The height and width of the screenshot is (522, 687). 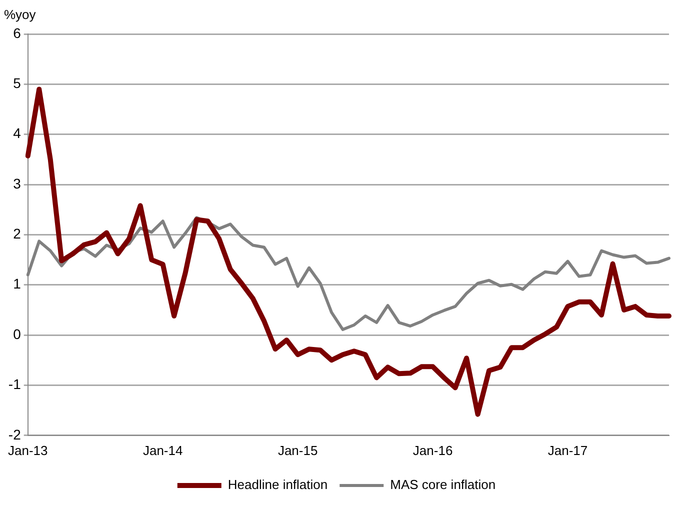 What do you see at coordinates (17, 334) in the screenshot?
I see `y-tick-label: 0` at bounding box center [17, 334].